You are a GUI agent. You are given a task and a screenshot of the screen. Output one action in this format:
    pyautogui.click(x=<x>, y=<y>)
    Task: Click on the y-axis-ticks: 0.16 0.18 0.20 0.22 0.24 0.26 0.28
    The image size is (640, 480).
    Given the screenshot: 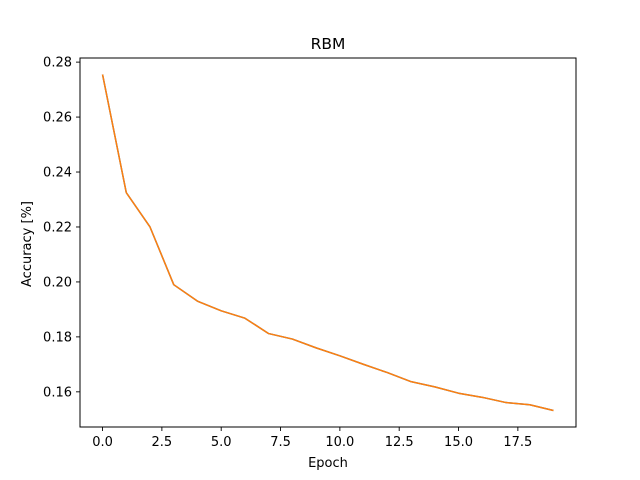 What is the action you would take?
    pyautogui.click(x=61, y=228)
    